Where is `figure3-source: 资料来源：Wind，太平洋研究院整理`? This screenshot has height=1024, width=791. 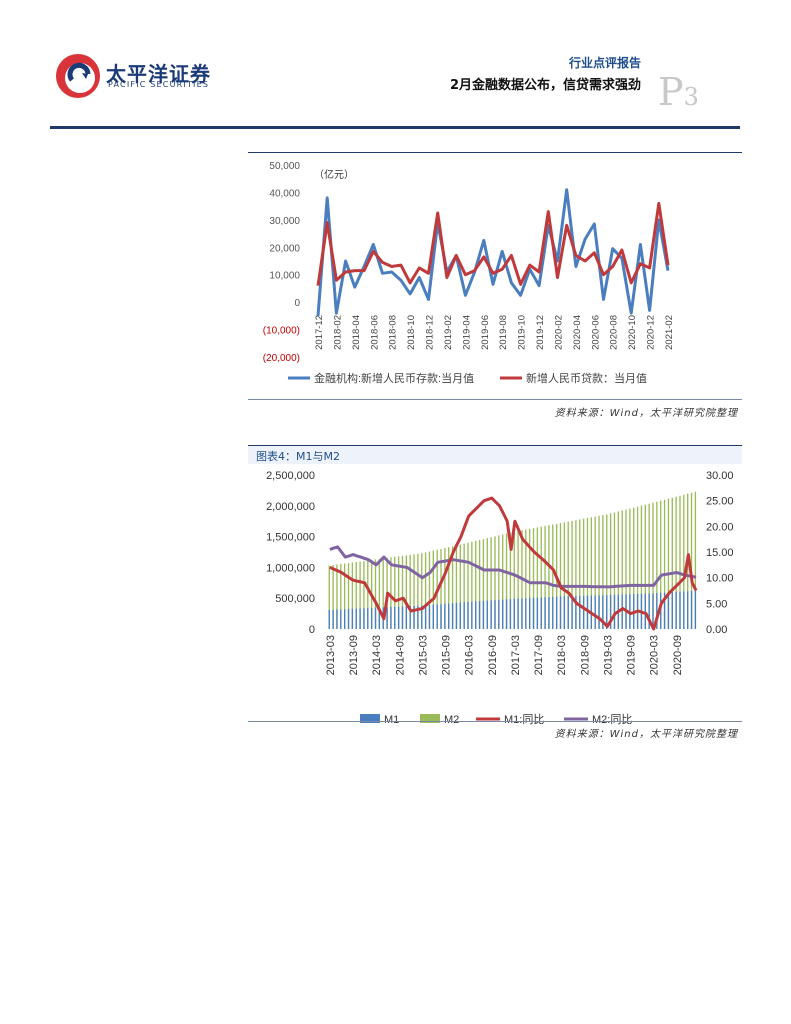
figure3-source: 资料来源：Wind，太平洋研究院整理 is located at coordinates (646, 413).